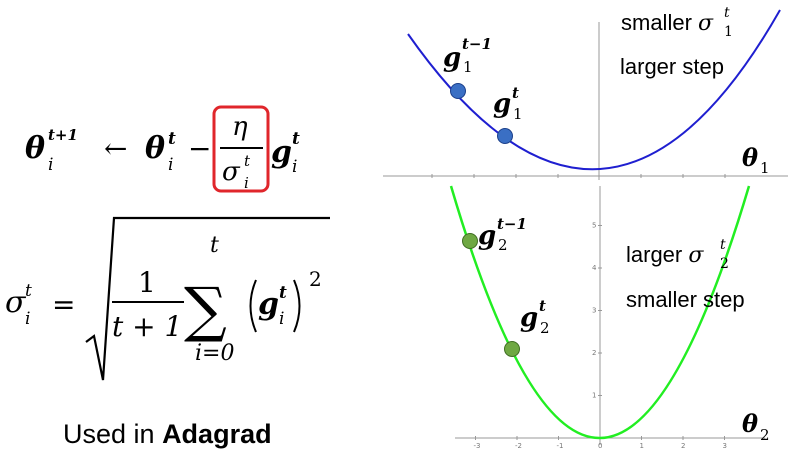 Image resolution: width=795 pixels, height=465 pixels. Describe the element at coordinates (750, 157) in the screenshot. I see `top-axis-label: θ` at that location.